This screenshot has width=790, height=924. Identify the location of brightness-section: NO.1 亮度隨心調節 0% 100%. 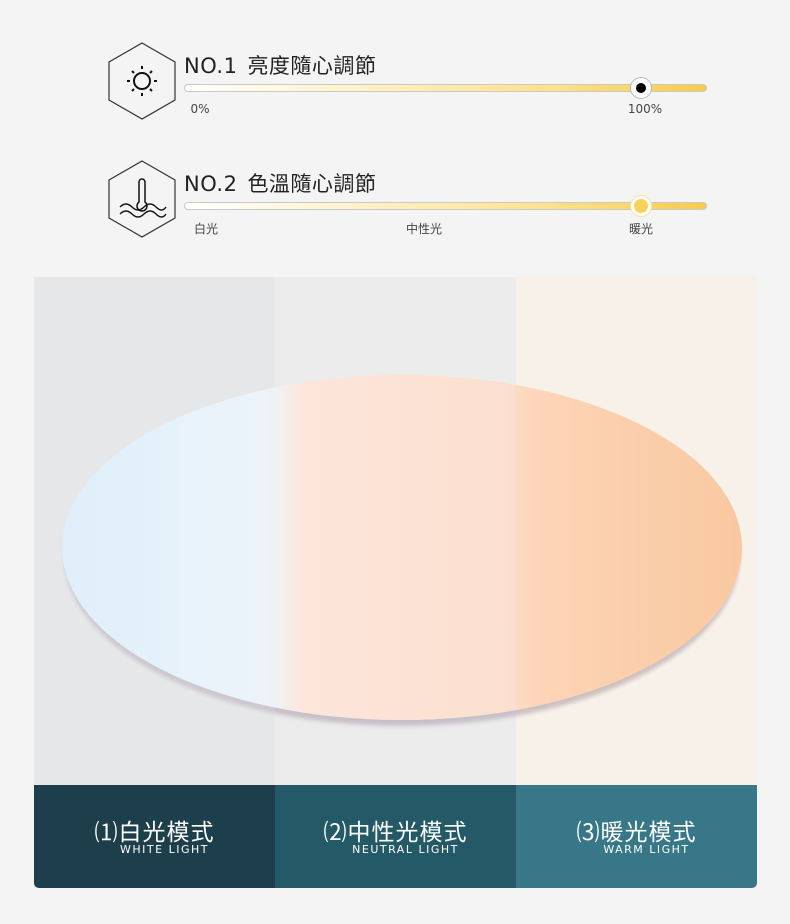
(413, 82).